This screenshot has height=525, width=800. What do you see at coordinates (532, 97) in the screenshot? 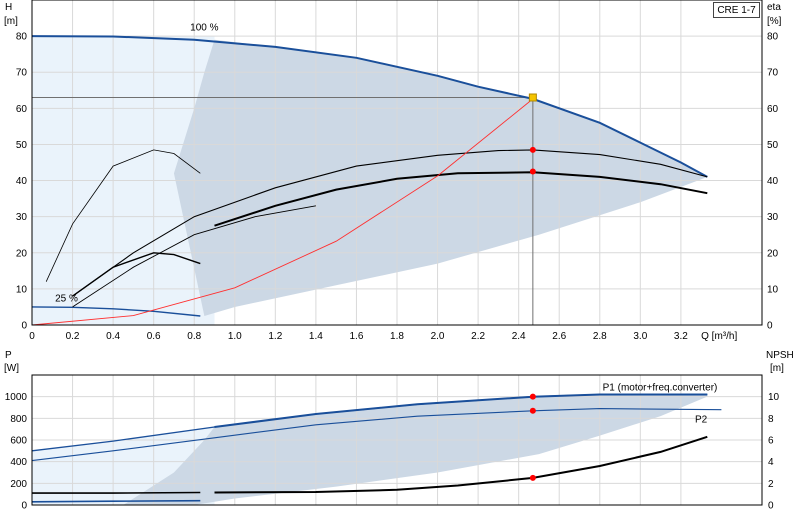
I see `duty-point-marker` at bounding box center [532, 97].